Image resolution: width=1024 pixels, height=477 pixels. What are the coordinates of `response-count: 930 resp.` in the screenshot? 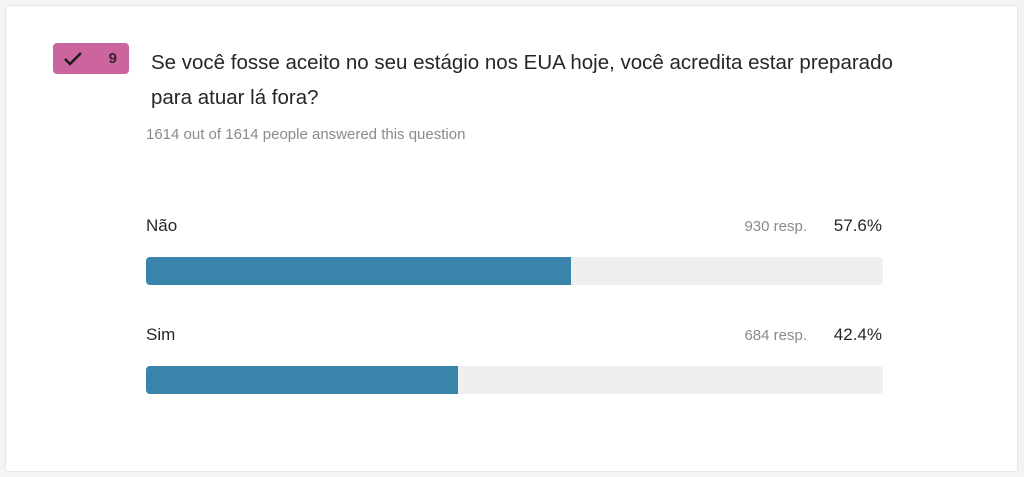 It's located at (775, 226).